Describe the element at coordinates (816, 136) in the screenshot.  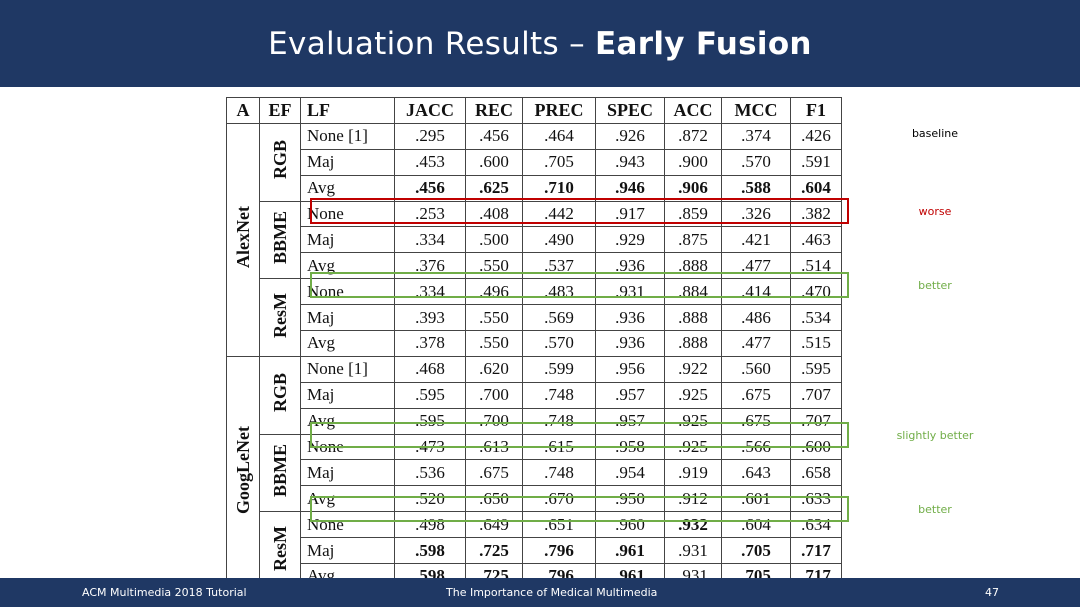
I see `metric-cell: .426` at that location.